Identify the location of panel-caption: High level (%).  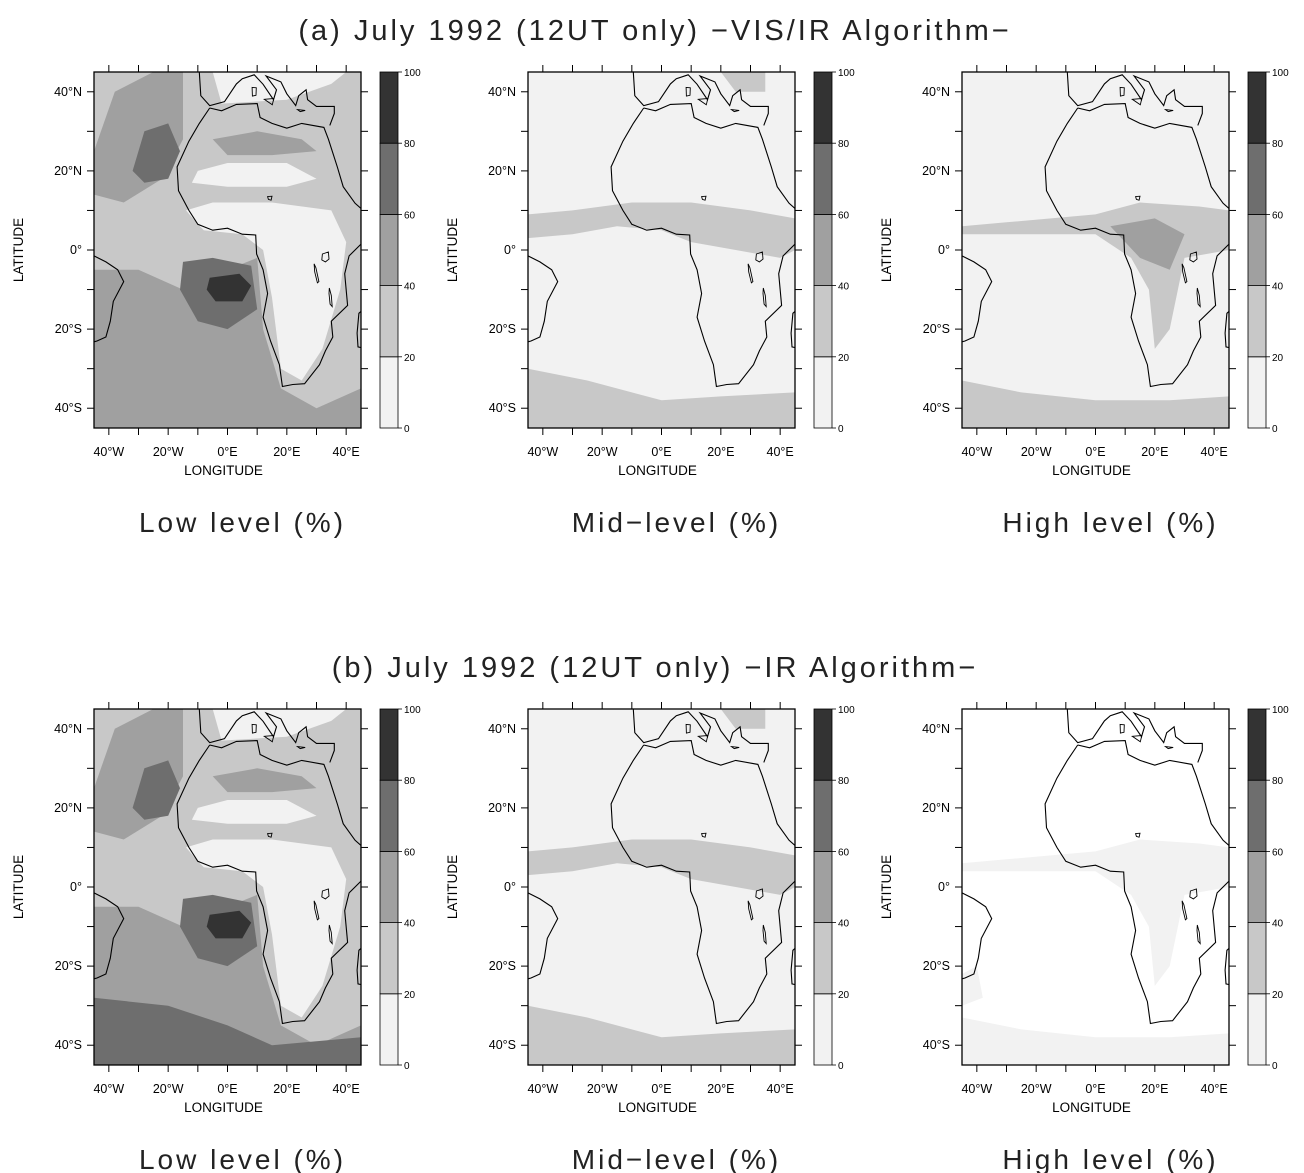
(1110, 522).